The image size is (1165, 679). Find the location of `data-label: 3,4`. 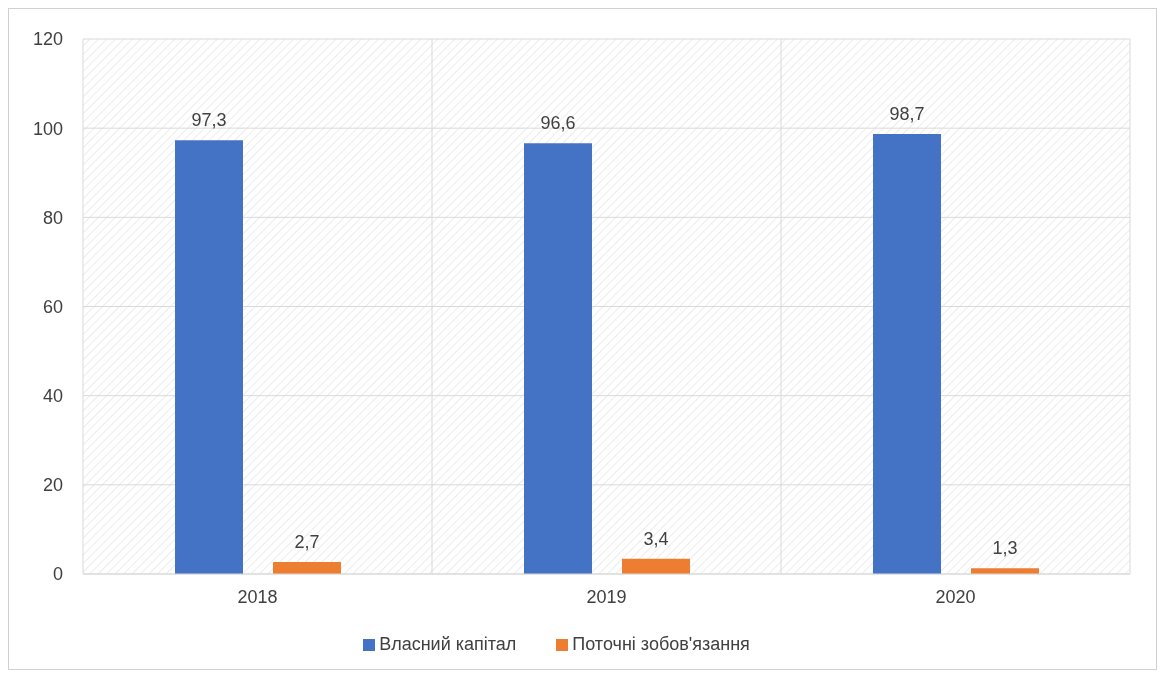

data-label: 3,4 is located at coordinates (656, 538).